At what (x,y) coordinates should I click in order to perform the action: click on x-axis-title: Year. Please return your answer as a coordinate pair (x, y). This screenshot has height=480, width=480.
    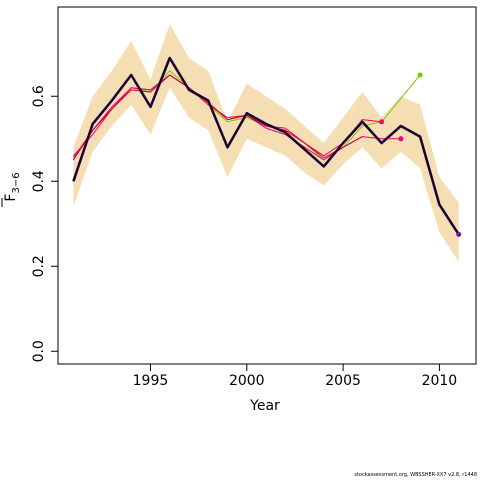
    Looking at the image, I should click on (264, 406).